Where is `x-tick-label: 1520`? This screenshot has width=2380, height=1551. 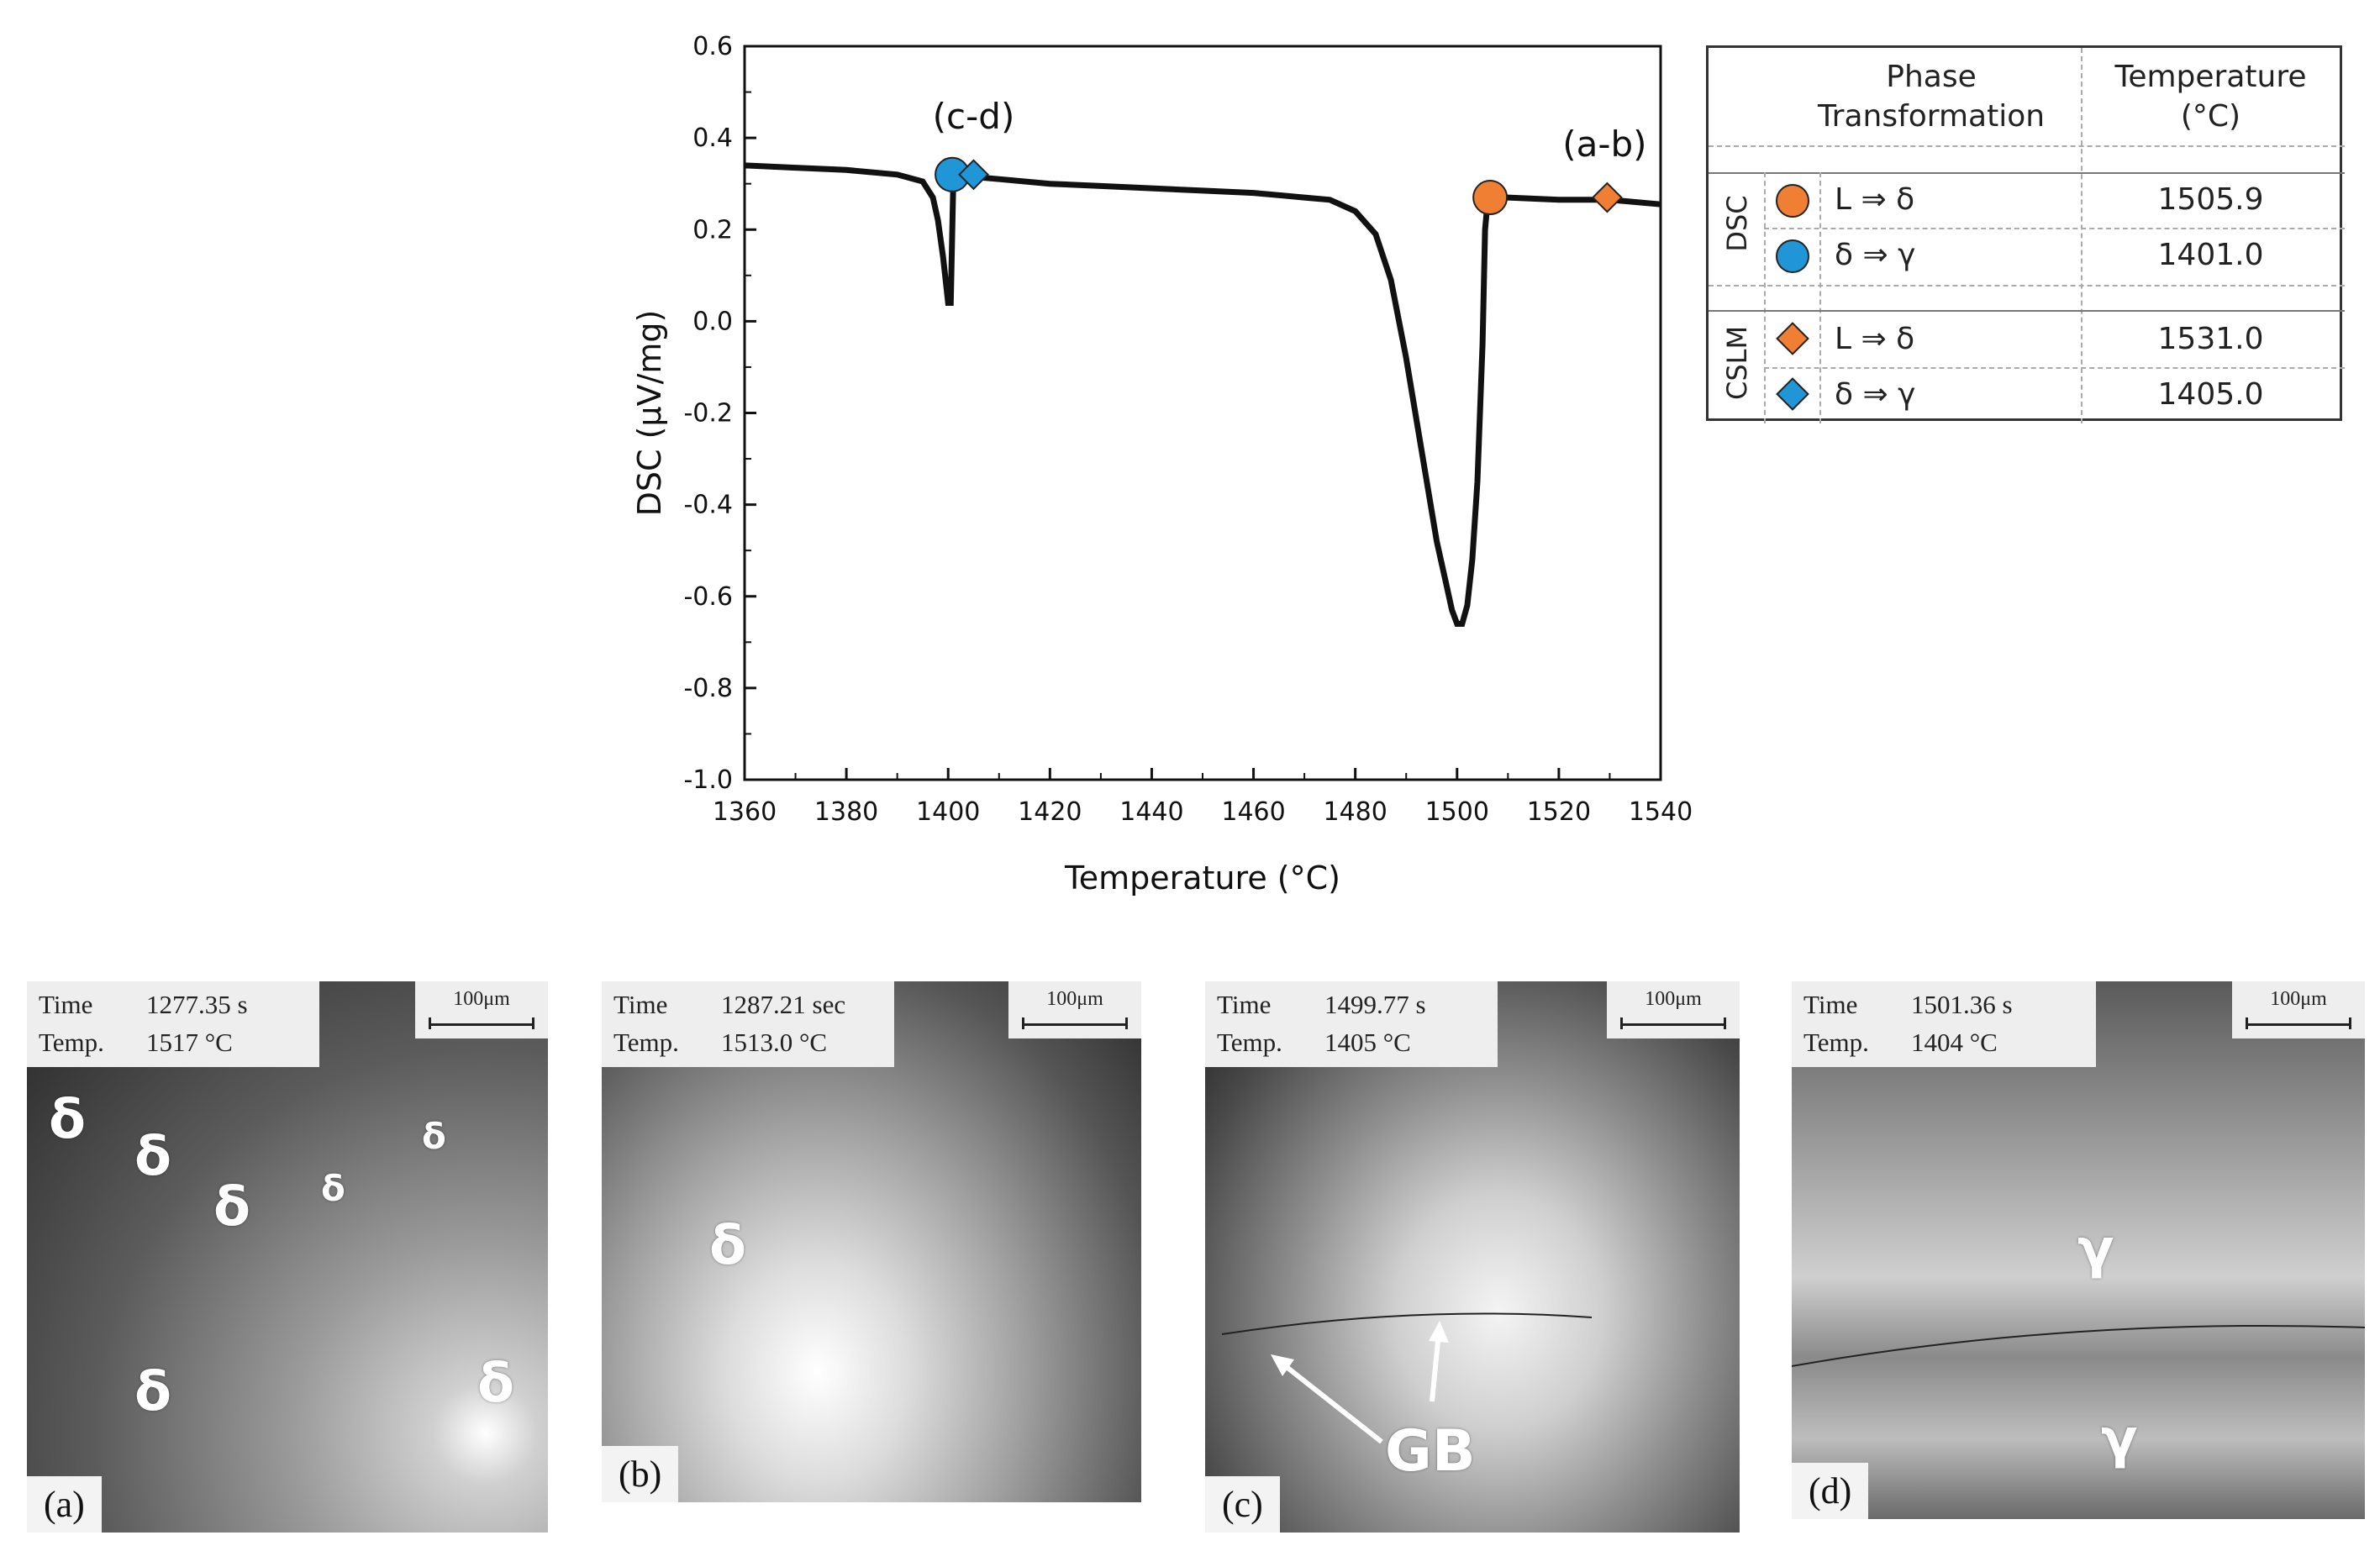 x-tick-label: 1520 is located at coordinates (1559, 812).